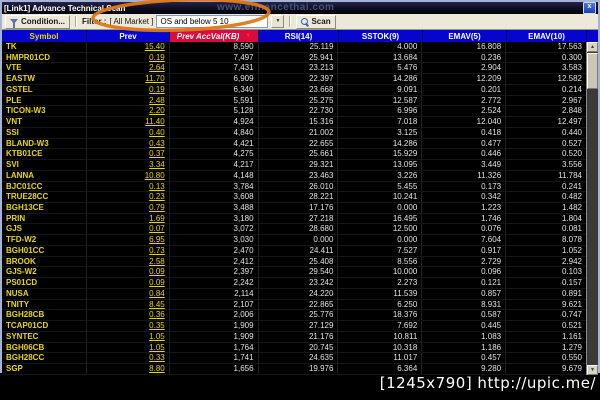 The width and height of the screenshot is (600, 400). Describe the element at coordinates (44, 79) in the screenshot. I see `cell-symbol: EASTW` at that location.